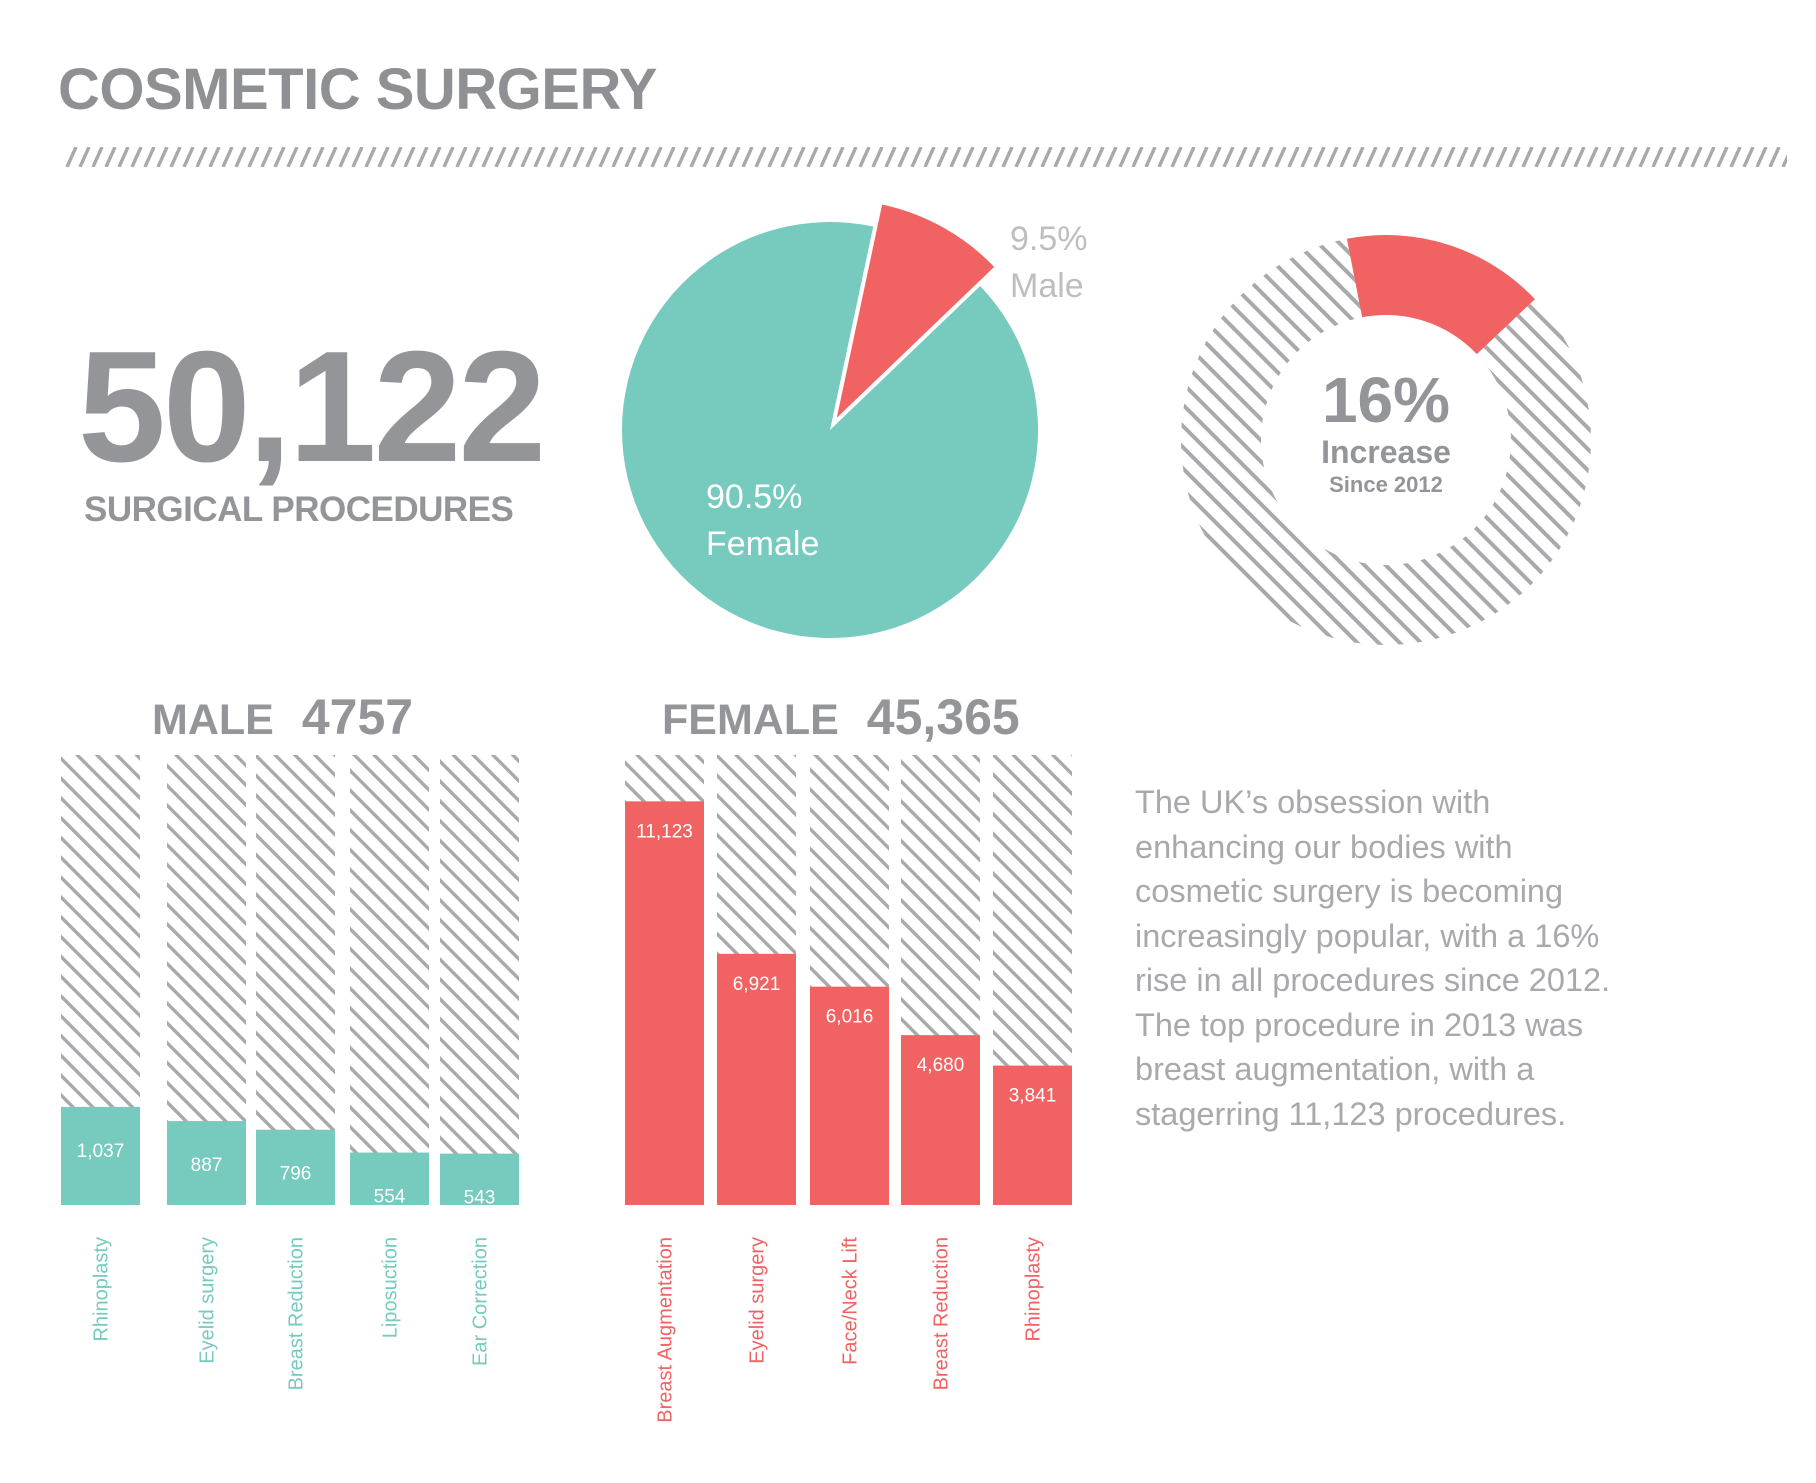  I want to click on male-bar-value: 1,037, so click(101, 1151).